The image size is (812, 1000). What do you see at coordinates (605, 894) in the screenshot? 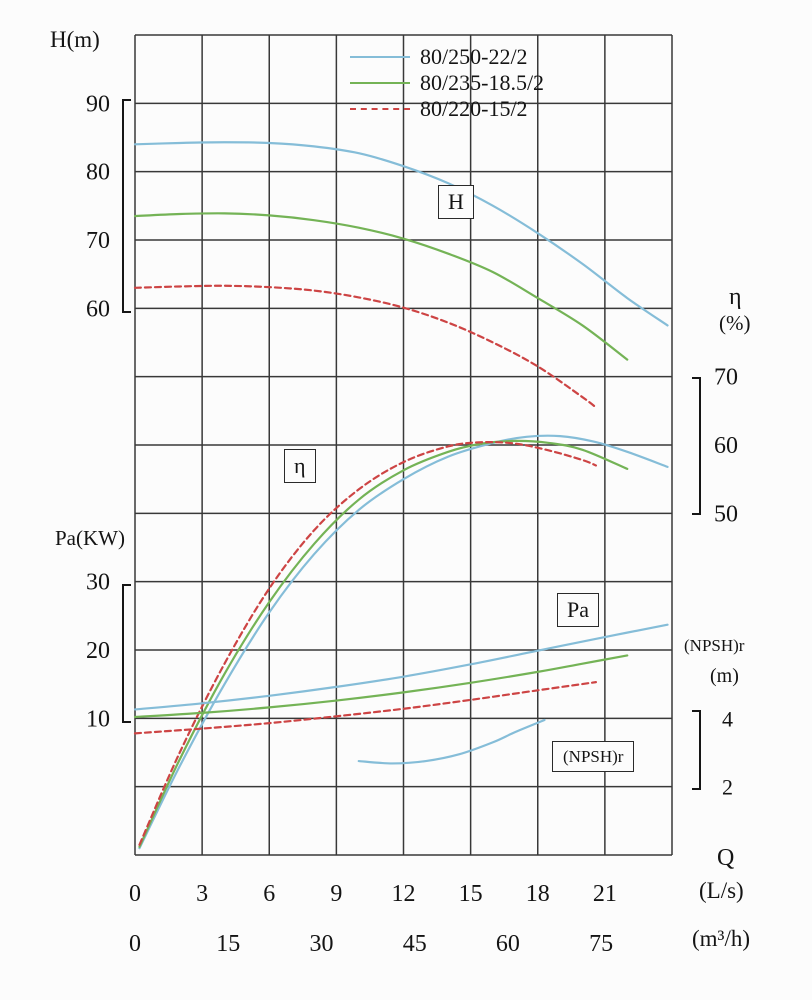
I see `tick-label: 21` at bounding box center [605, 894].